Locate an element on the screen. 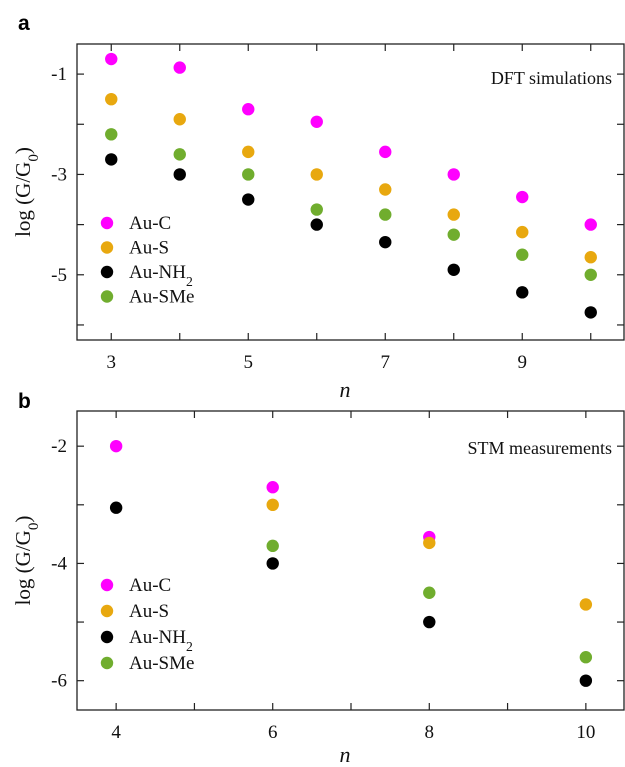  x-tick-label: 4 is located at coordinates (116, 732).